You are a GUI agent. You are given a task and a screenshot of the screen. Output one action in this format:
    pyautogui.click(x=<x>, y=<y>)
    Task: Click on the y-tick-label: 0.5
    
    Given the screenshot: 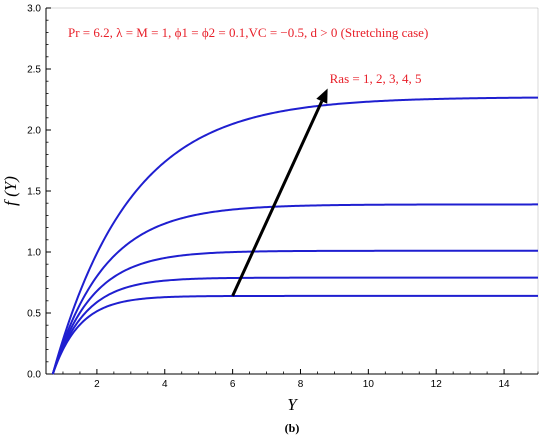 What is the action you would take?
    pyautogui.click(x=34, y=314)
    